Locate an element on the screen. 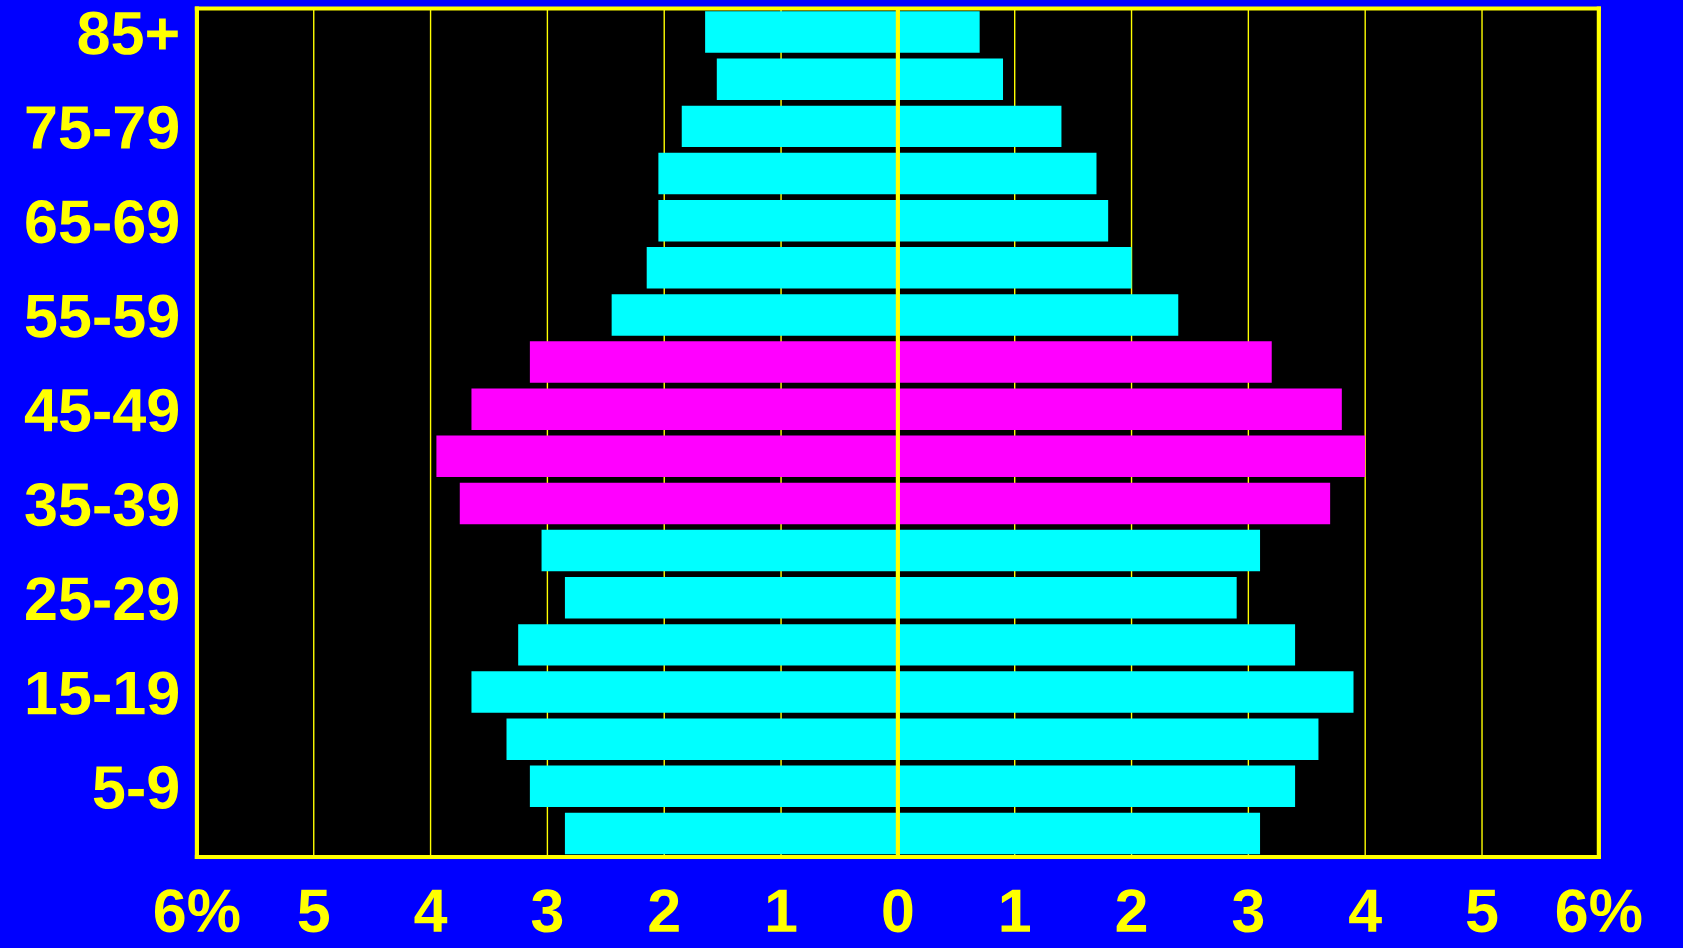 The image size is (1683, 948). y-tick-label: 5-9 is located at coordinates (135, 787).